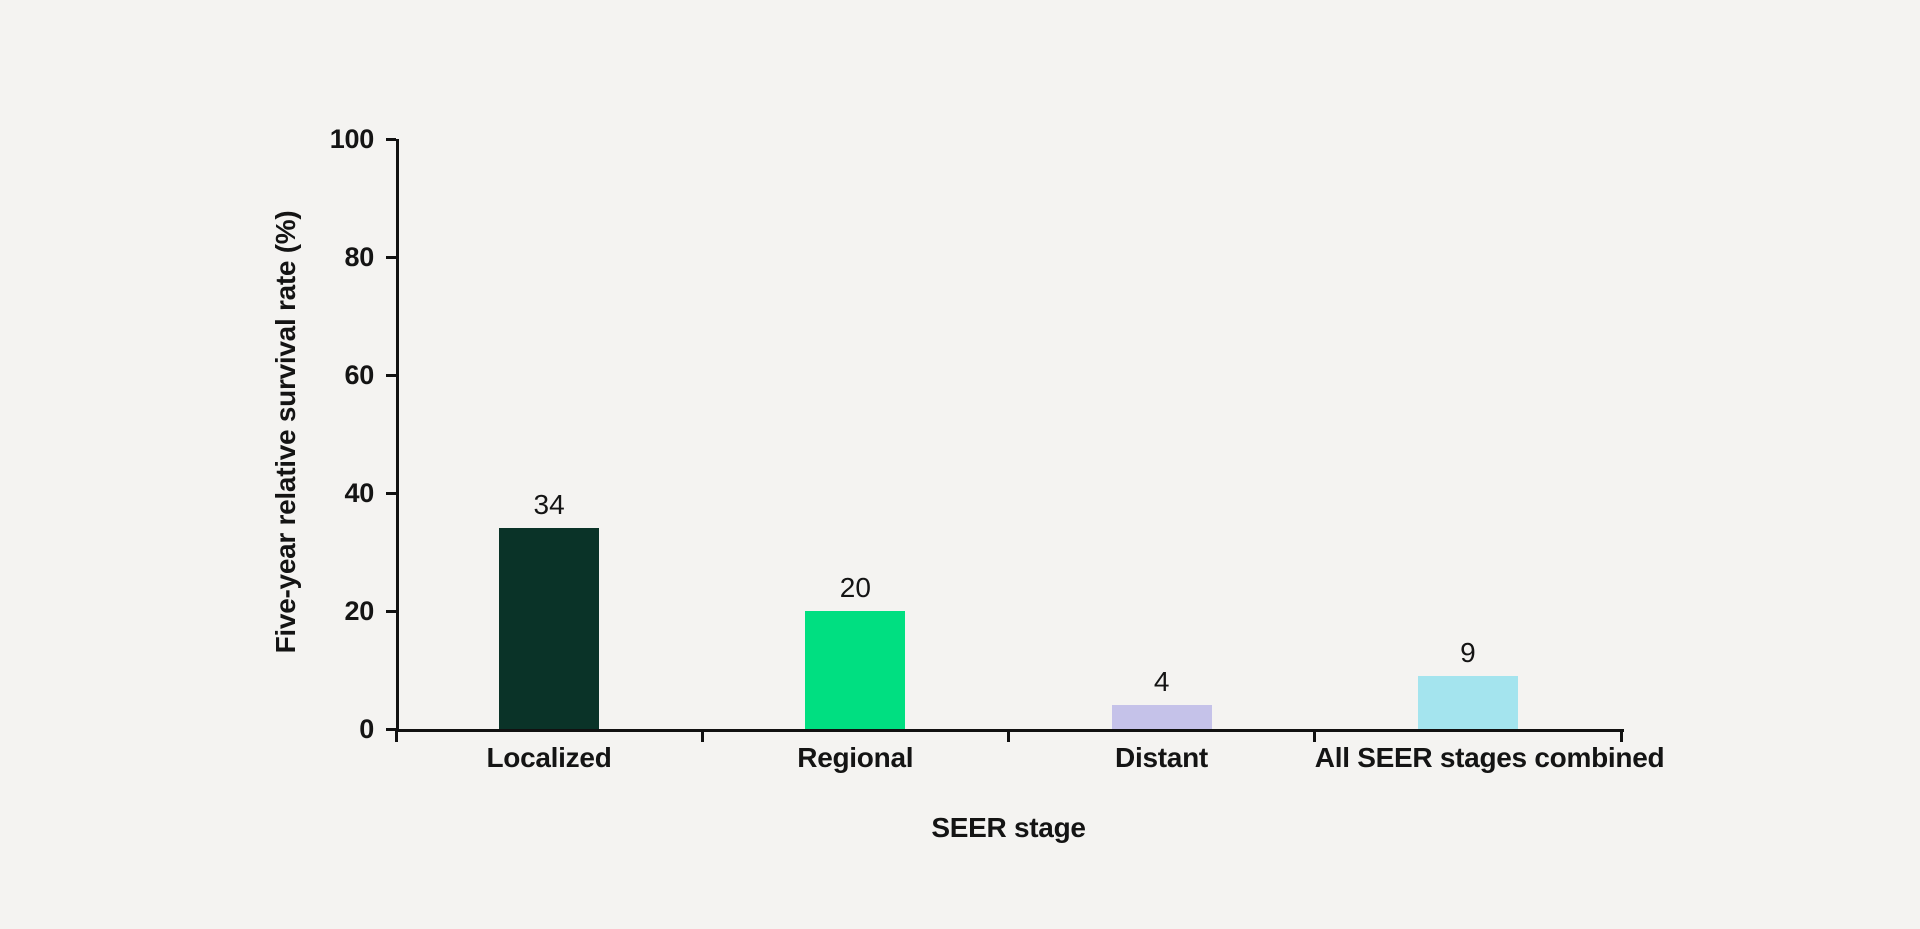 The width and height of the screenshot is (1920, 929). I want to click on y-tick-label: 40, so click(359, 493).